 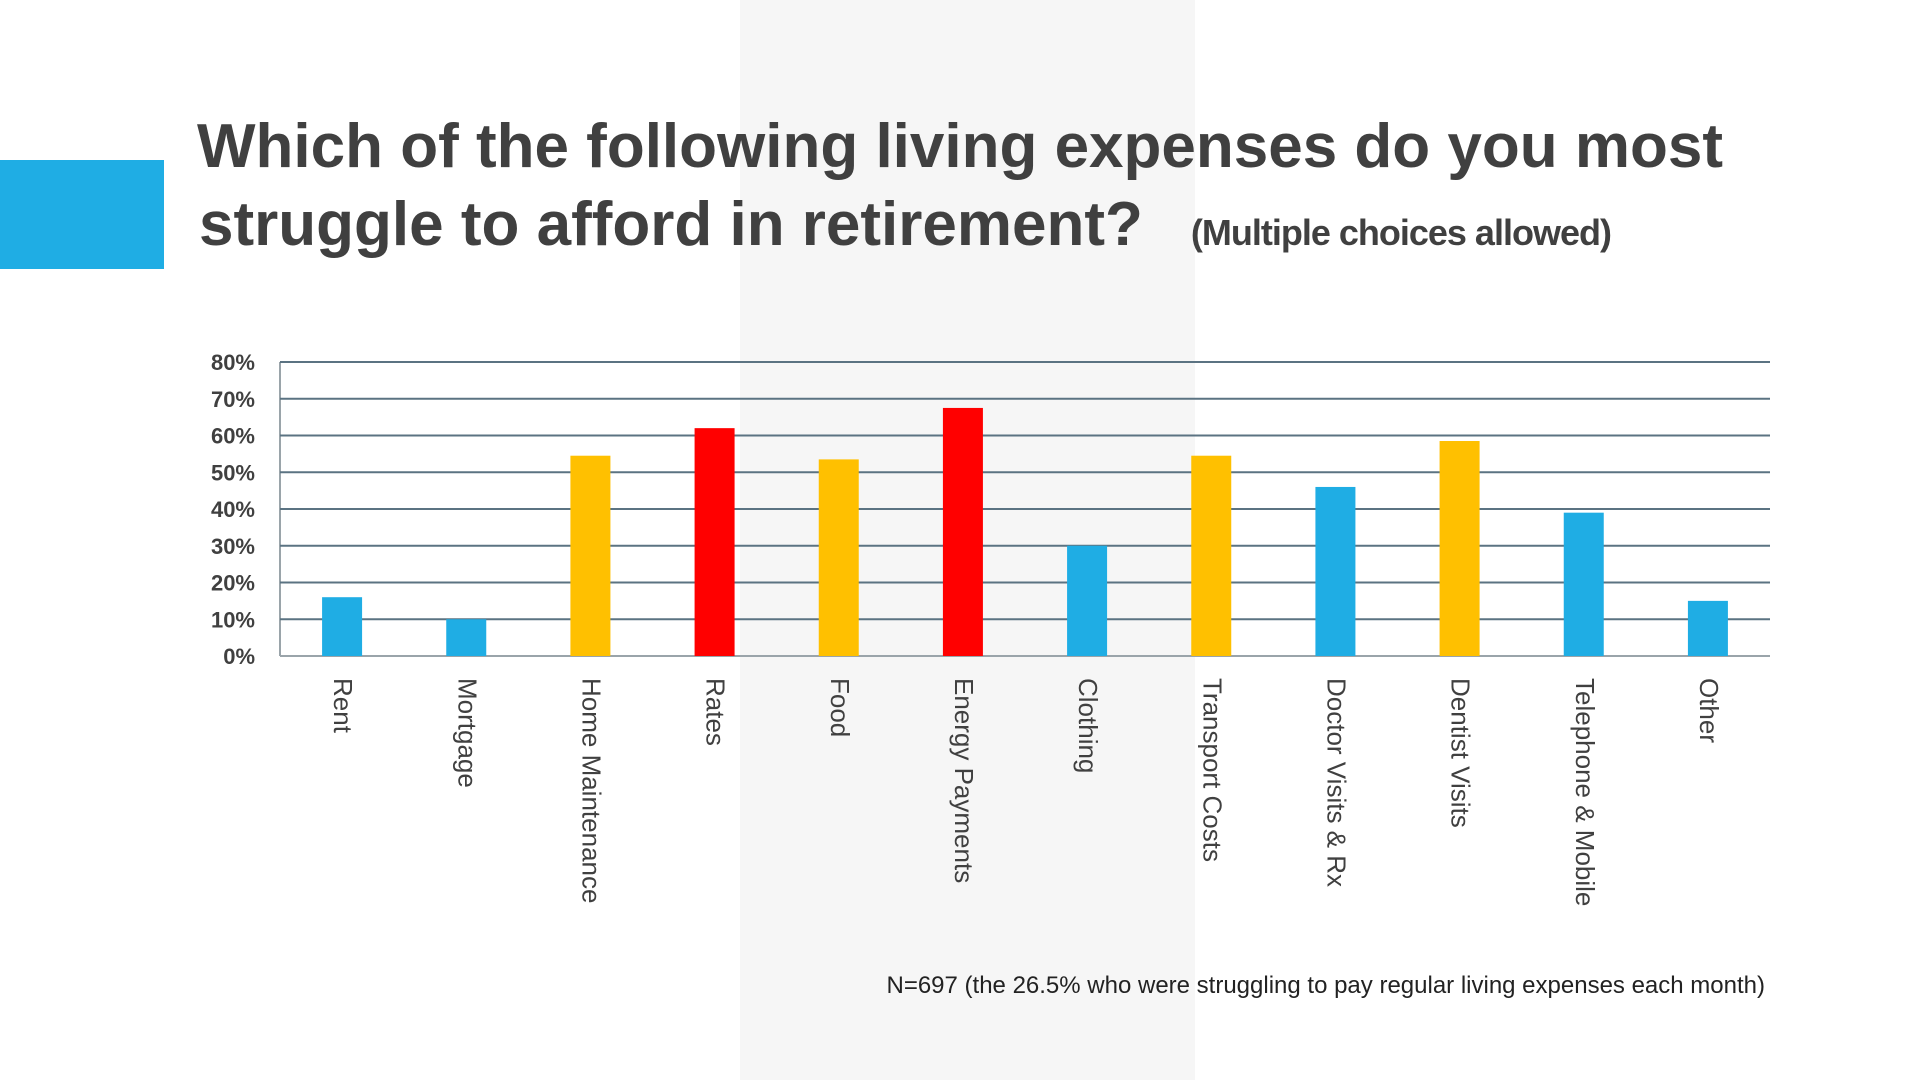 What do you see at coordinates (343, 706) in the screenshot?
I see `x-tick-label: Rent` at bounding box center [343, 706].